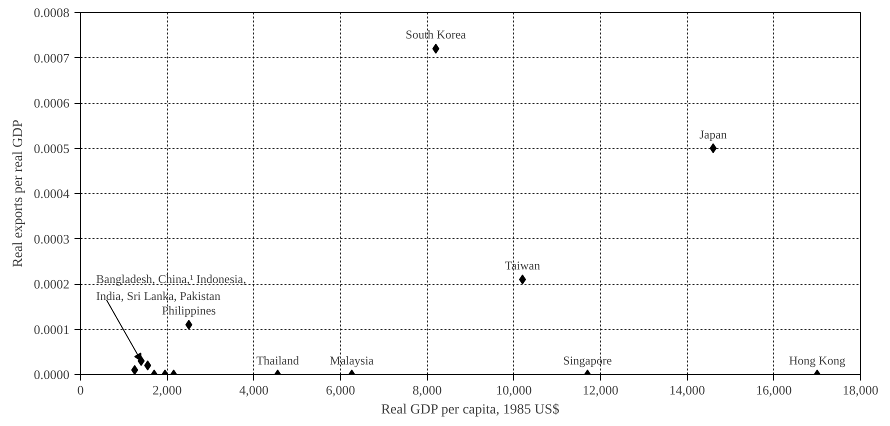  Describe the element at coordinates (52, 284) in the screenshot. I see `y-tick-label: 0.0002` at that location.